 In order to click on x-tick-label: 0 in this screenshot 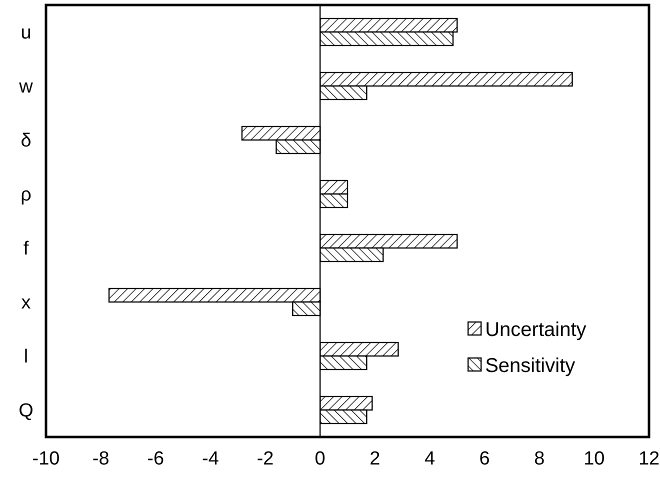, I will do `click(320, 459)`.